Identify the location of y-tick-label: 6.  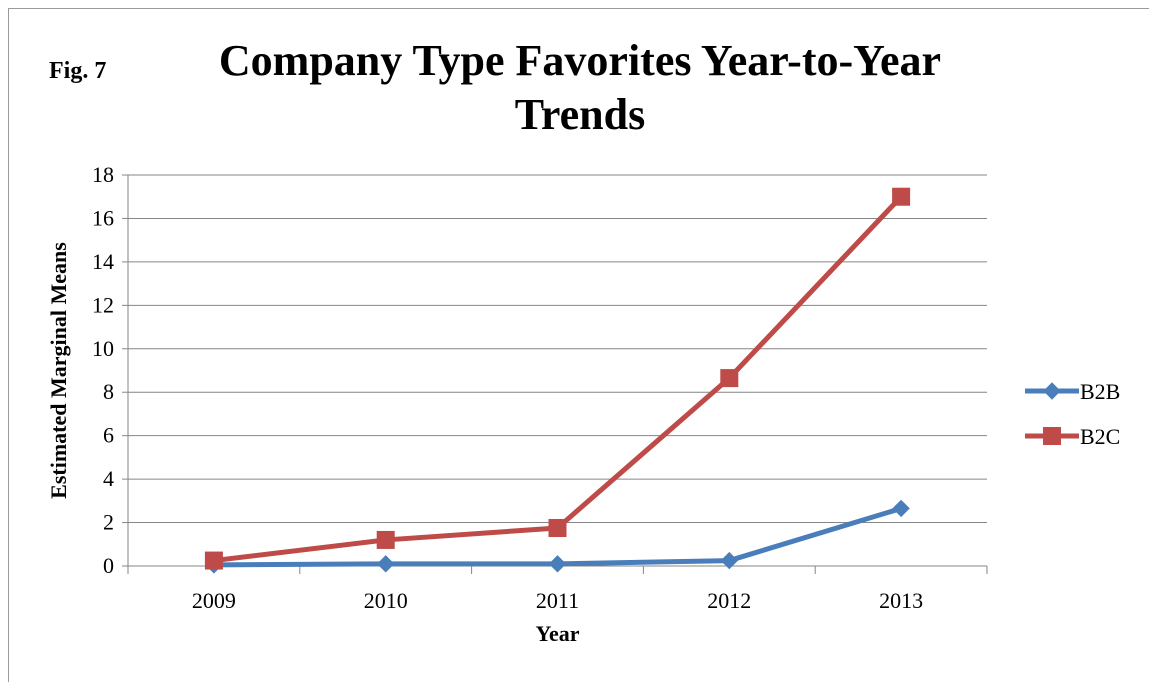
(108, 435).